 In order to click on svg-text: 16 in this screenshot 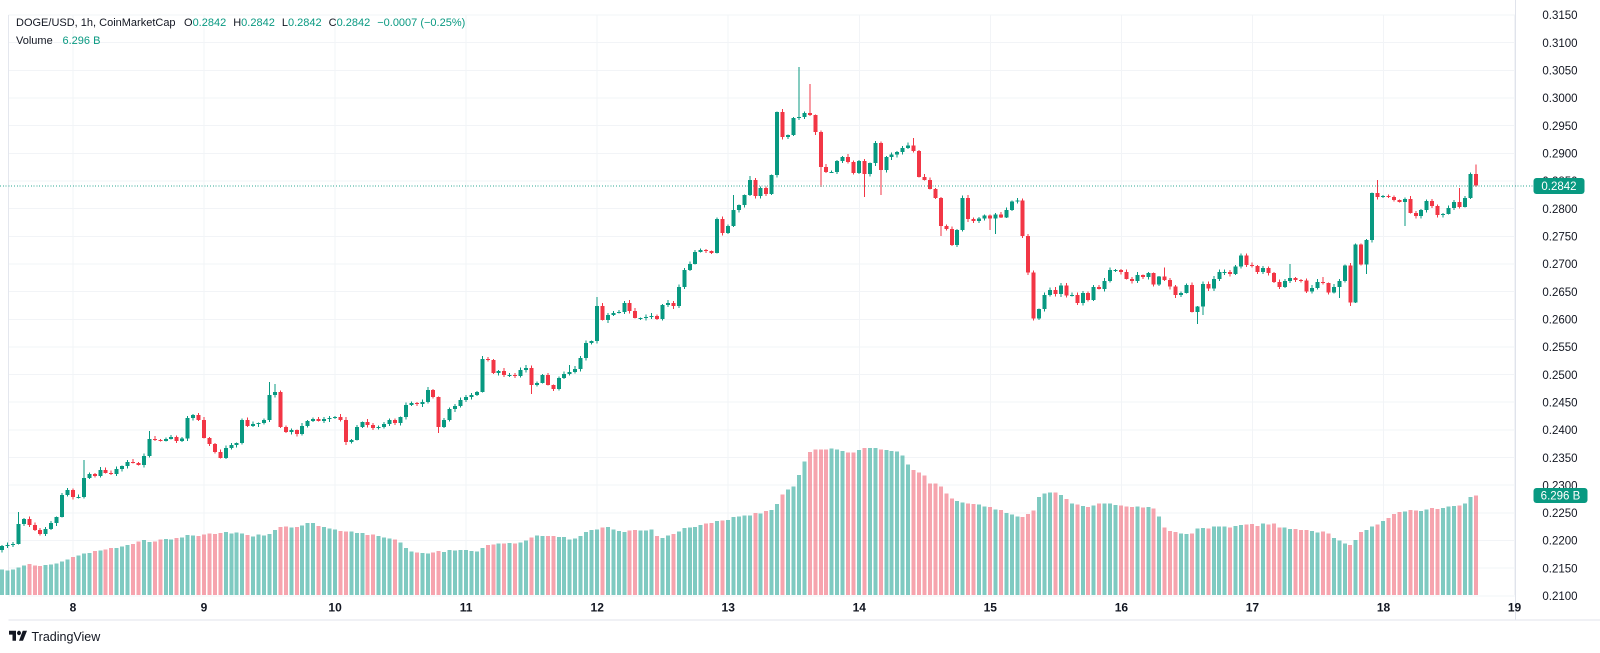, I will do `click(1122, 608)`.